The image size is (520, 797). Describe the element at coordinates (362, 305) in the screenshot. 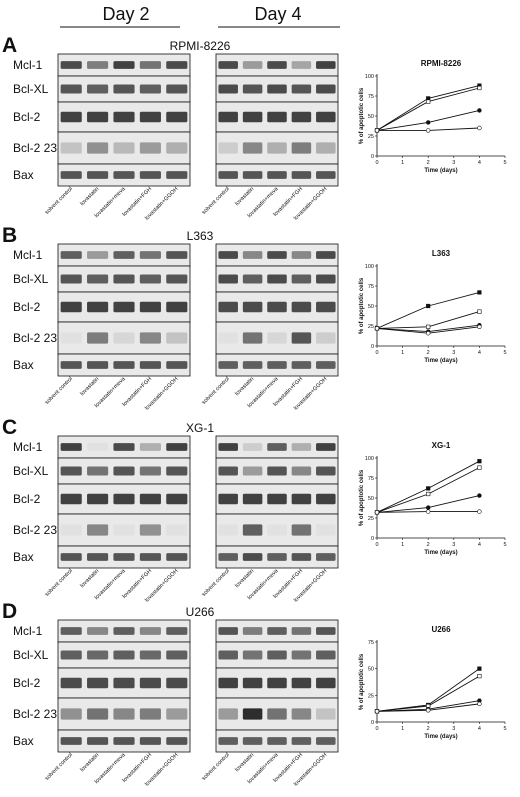

I see `y-axis-label: % of apoptotic cells` at that location.